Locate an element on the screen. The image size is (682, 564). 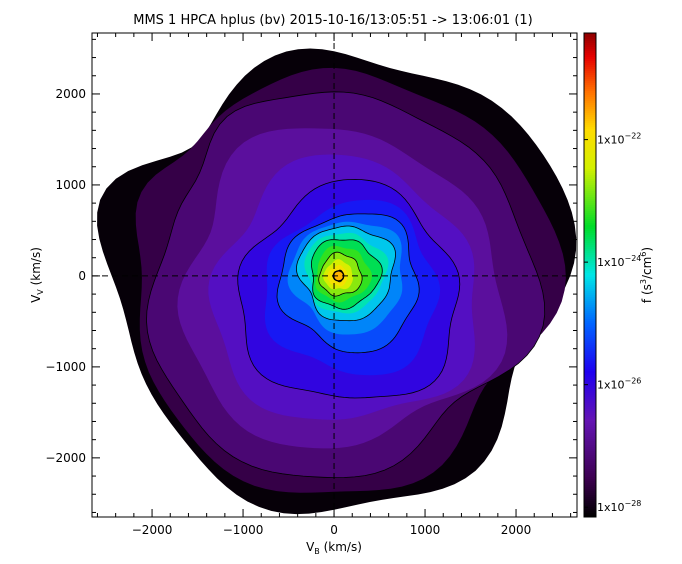
colorbar-tick-label: 1x10⁻²⁴ is located at coordinates (619, 261).